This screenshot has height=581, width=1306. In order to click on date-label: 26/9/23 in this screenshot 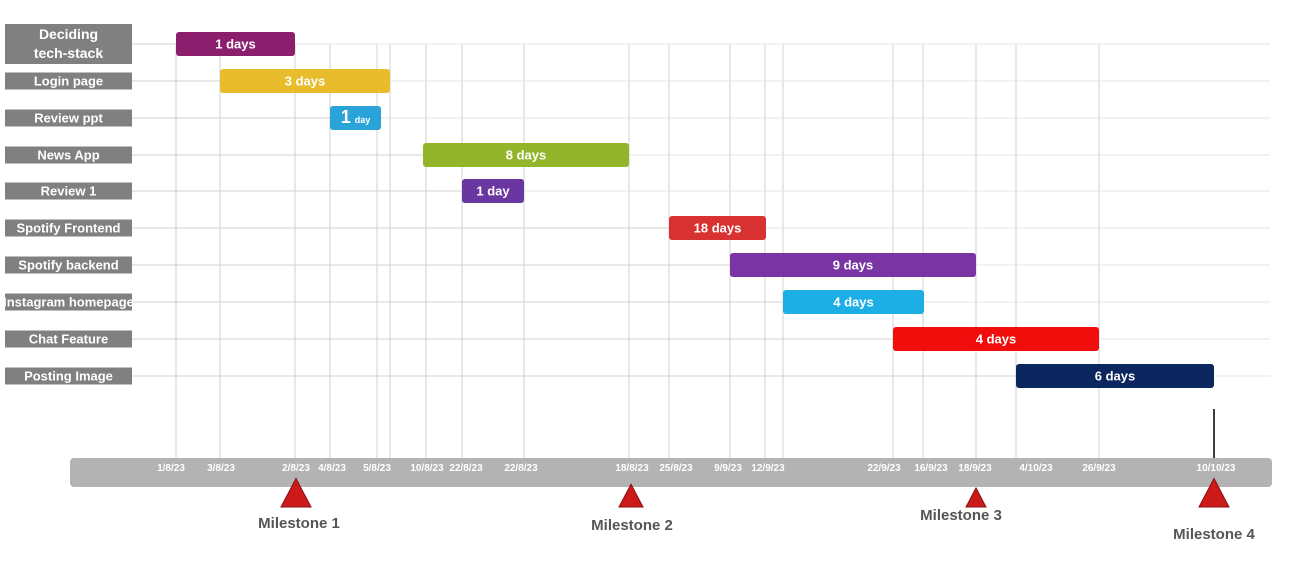, I will do `click(1099, 468)`.